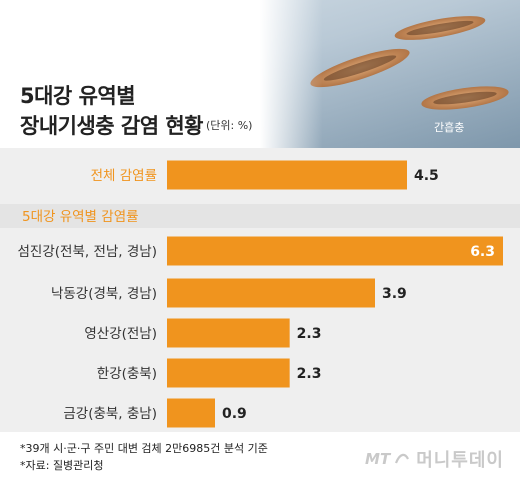 The height and width of the screenshot is (486, 520). I want to click on category-label-1: 섬진강(전북, 전남, 경남), so click(87, 252).